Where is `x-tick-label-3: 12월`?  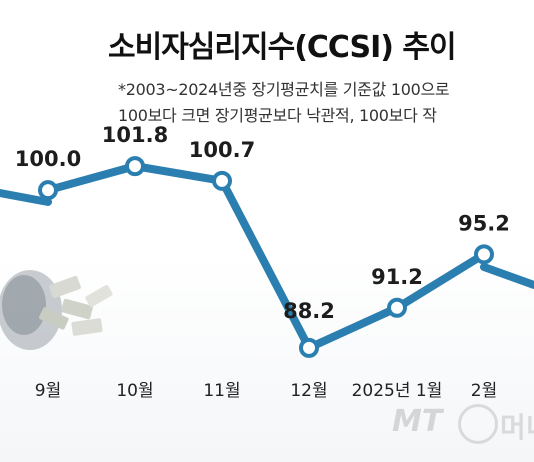 x-tick-label-3: 12월 is located at coordinates (308, 391).